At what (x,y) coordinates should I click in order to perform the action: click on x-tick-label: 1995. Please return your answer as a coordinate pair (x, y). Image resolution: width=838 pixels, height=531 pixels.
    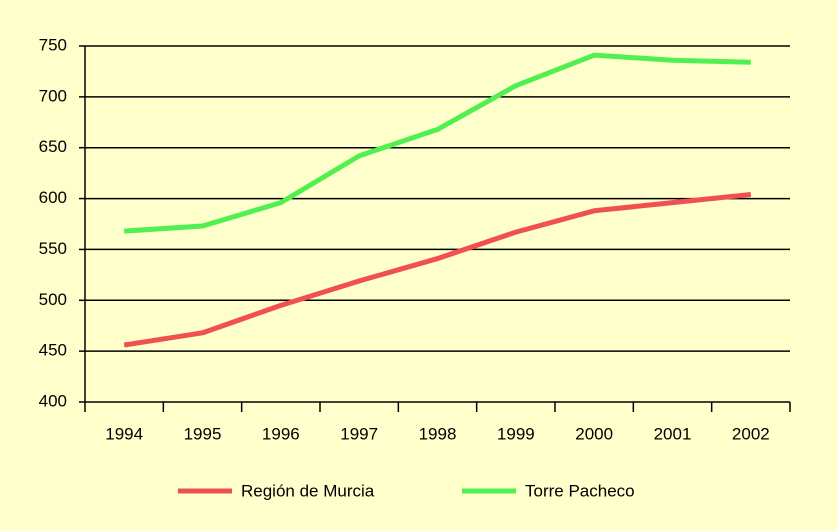
    Looking at the image, I should click on (203, 433).